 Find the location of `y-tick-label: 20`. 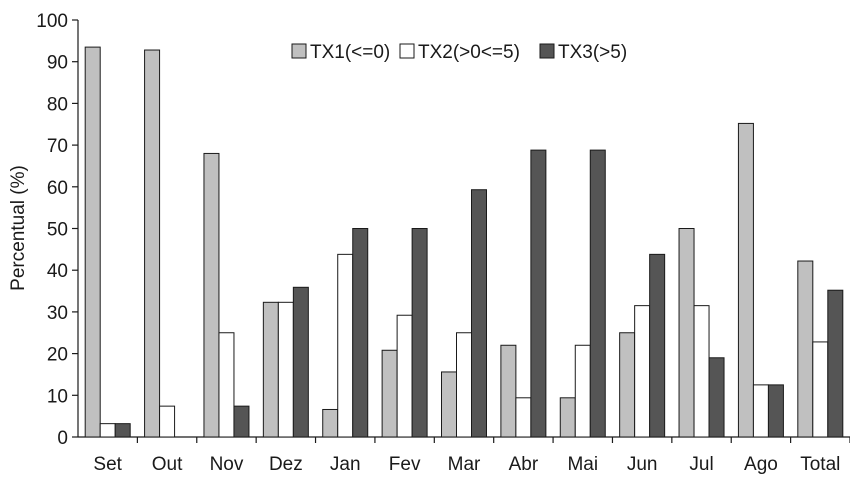

y-tick-label: 20 is located at coordinates (57, 355).